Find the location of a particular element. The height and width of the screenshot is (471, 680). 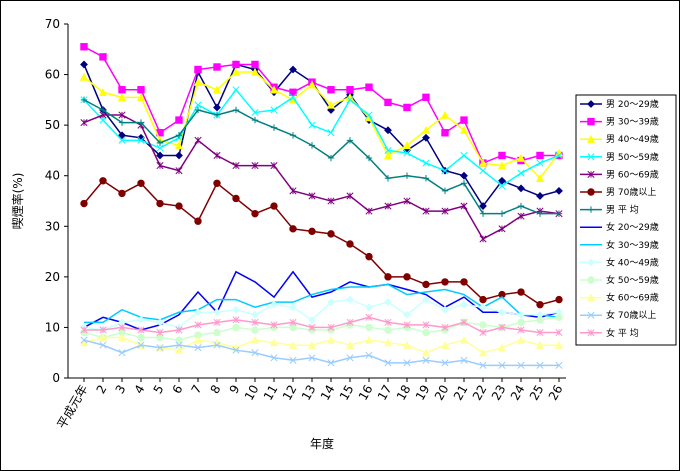

legend-item: 男 60～69歳 is located at coordinates (619, 174).